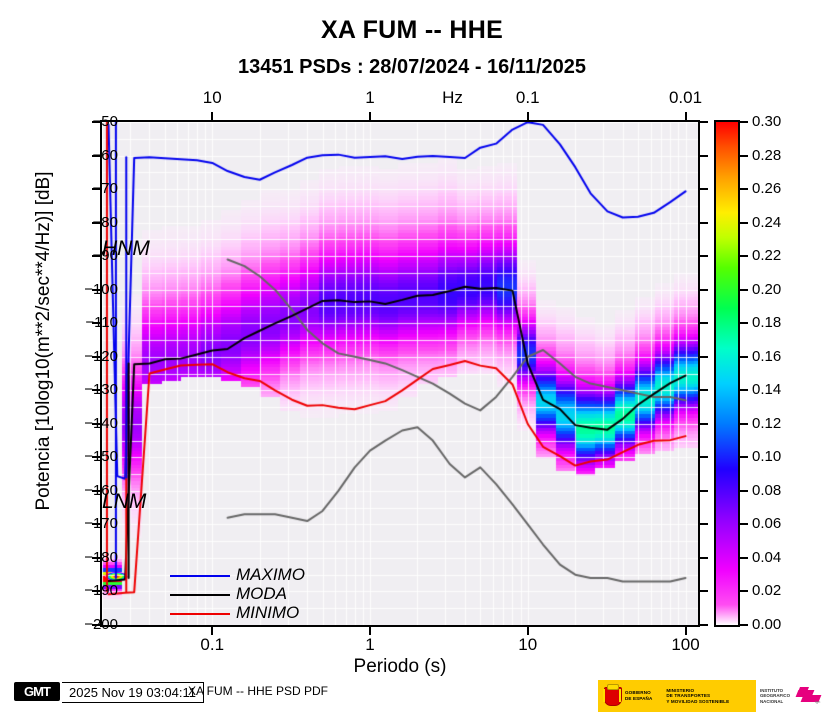  What do you see at coordinates (767, 189) in the screenshot?
I see `colorbar-tick-label: 0.26` at bounding box center [767, 189].